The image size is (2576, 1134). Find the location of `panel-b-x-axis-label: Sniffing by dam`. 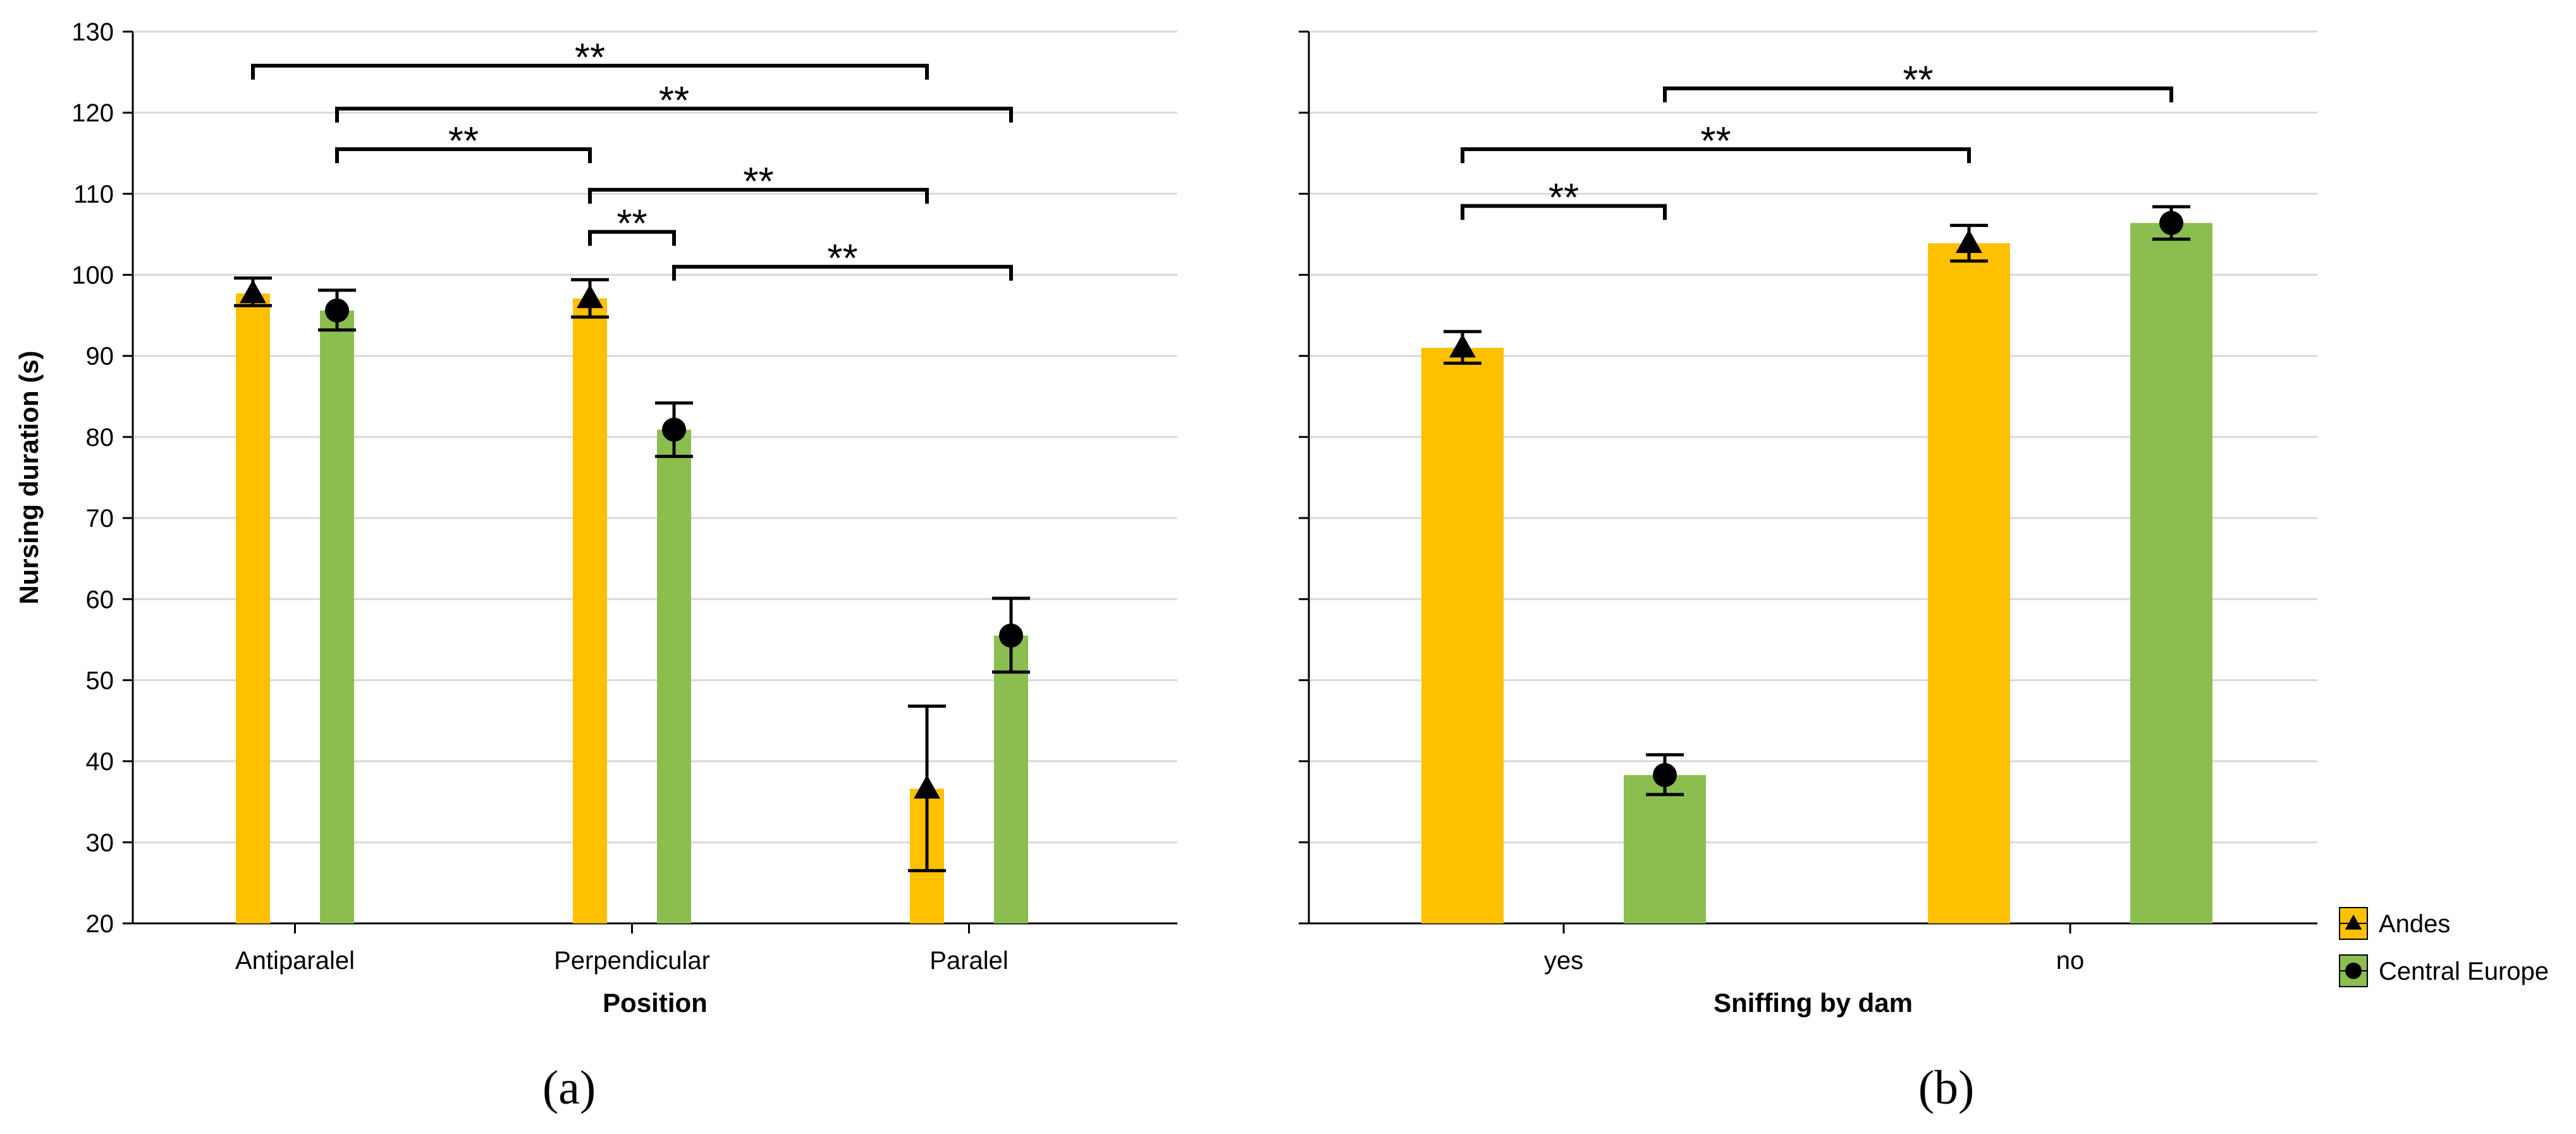

panel-b-x-axis-label: Sniffing by dam is located at coordinates (1813, 1003).